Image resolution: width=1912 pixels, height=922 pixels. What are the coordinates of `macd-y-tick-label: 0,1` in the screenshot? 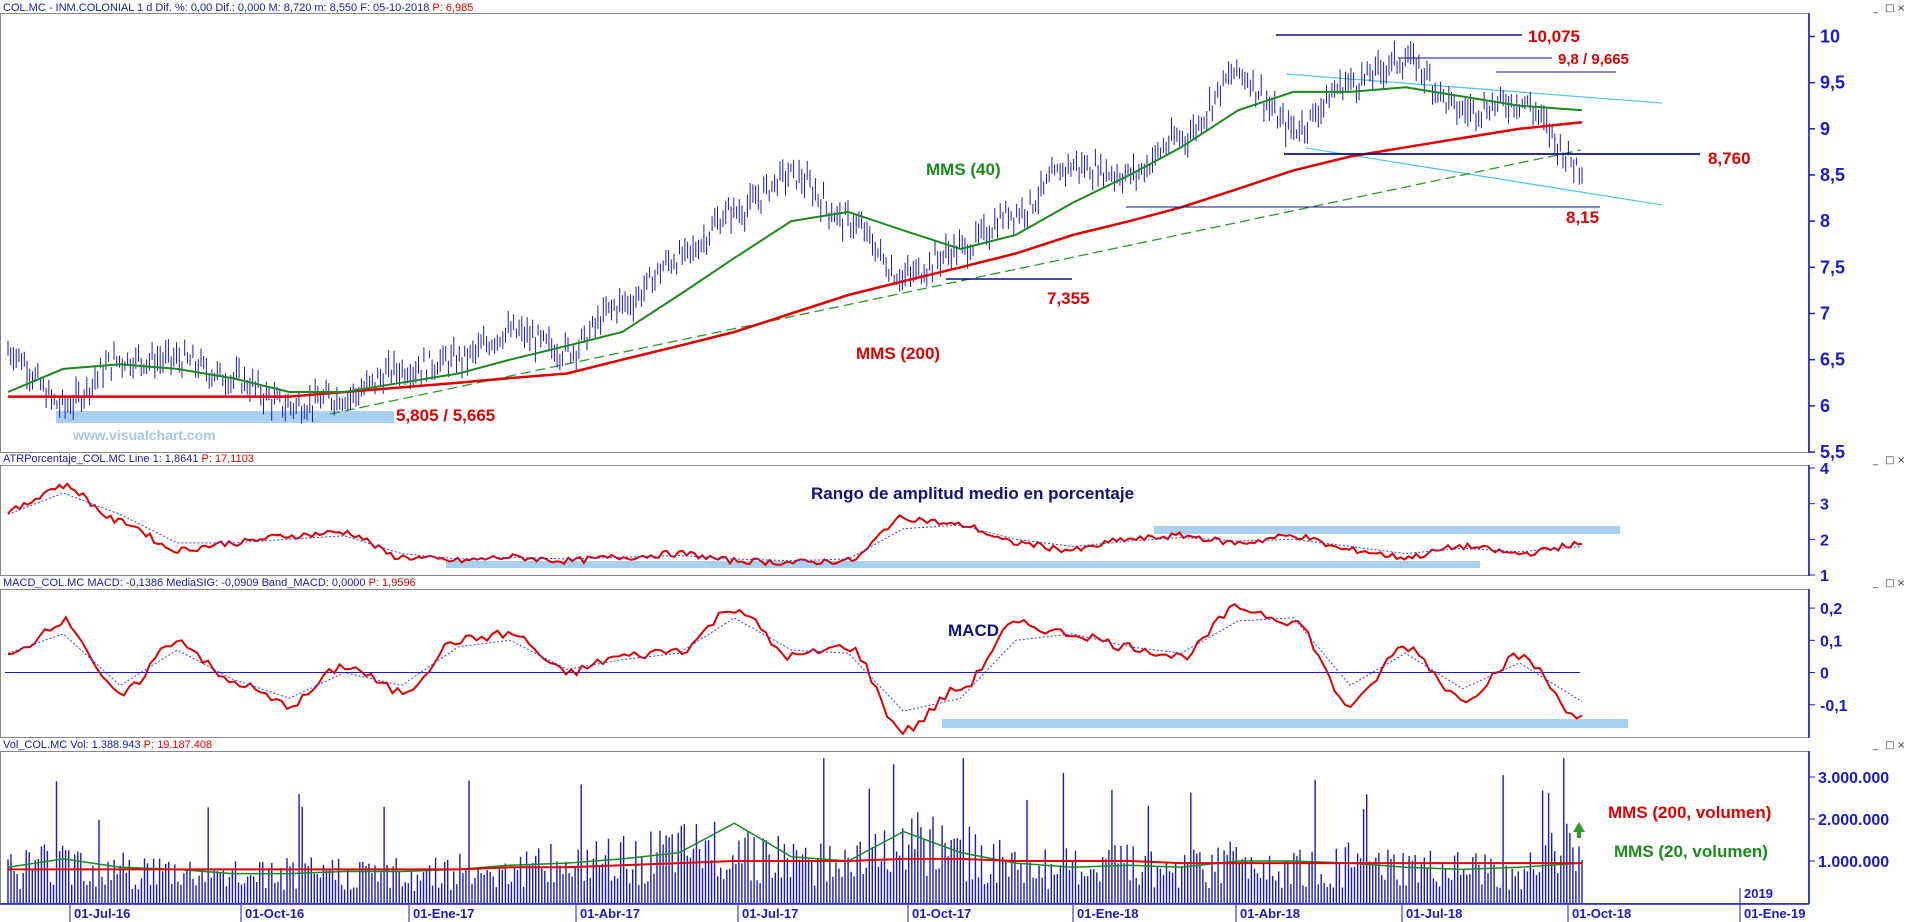 It's located at (1831, 641).